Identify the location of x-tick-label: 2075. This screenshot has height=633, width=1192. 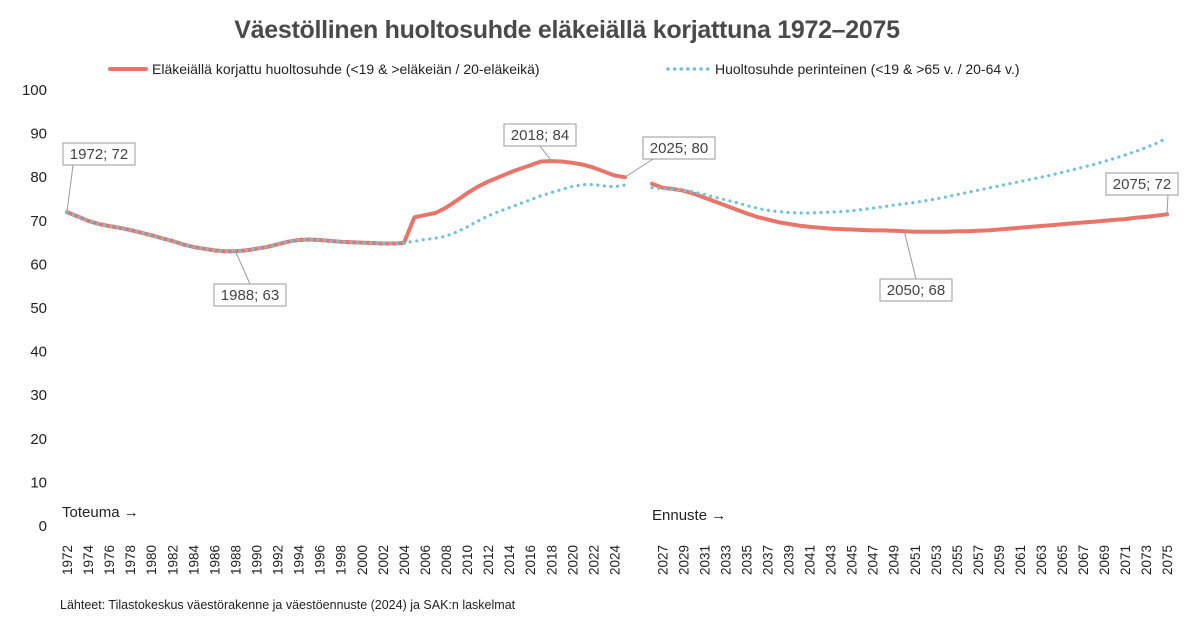
(1167, 560).